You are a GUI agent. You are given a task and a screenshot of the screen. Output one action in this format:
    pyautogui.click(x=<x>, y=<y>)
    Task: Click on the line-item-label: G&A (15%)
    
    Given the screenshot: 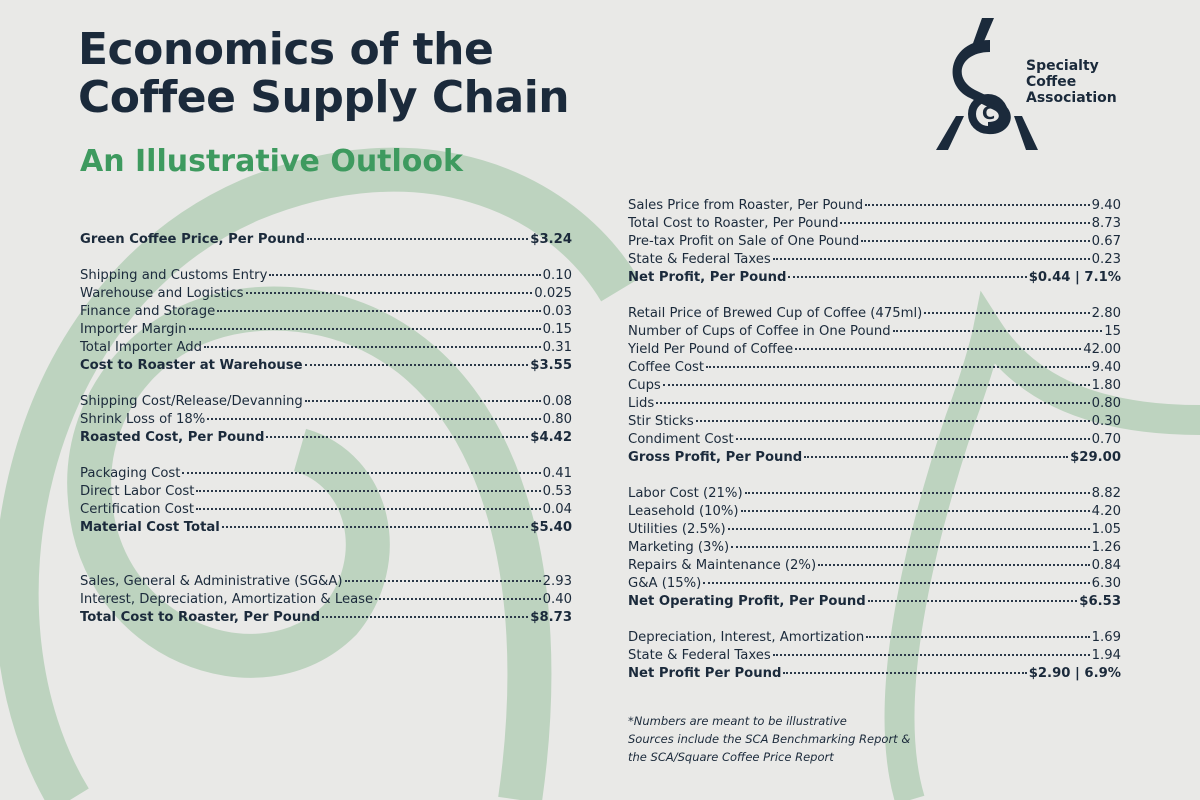 What is the action you would take?
    pyautogui.click(x=665, y=583)
    